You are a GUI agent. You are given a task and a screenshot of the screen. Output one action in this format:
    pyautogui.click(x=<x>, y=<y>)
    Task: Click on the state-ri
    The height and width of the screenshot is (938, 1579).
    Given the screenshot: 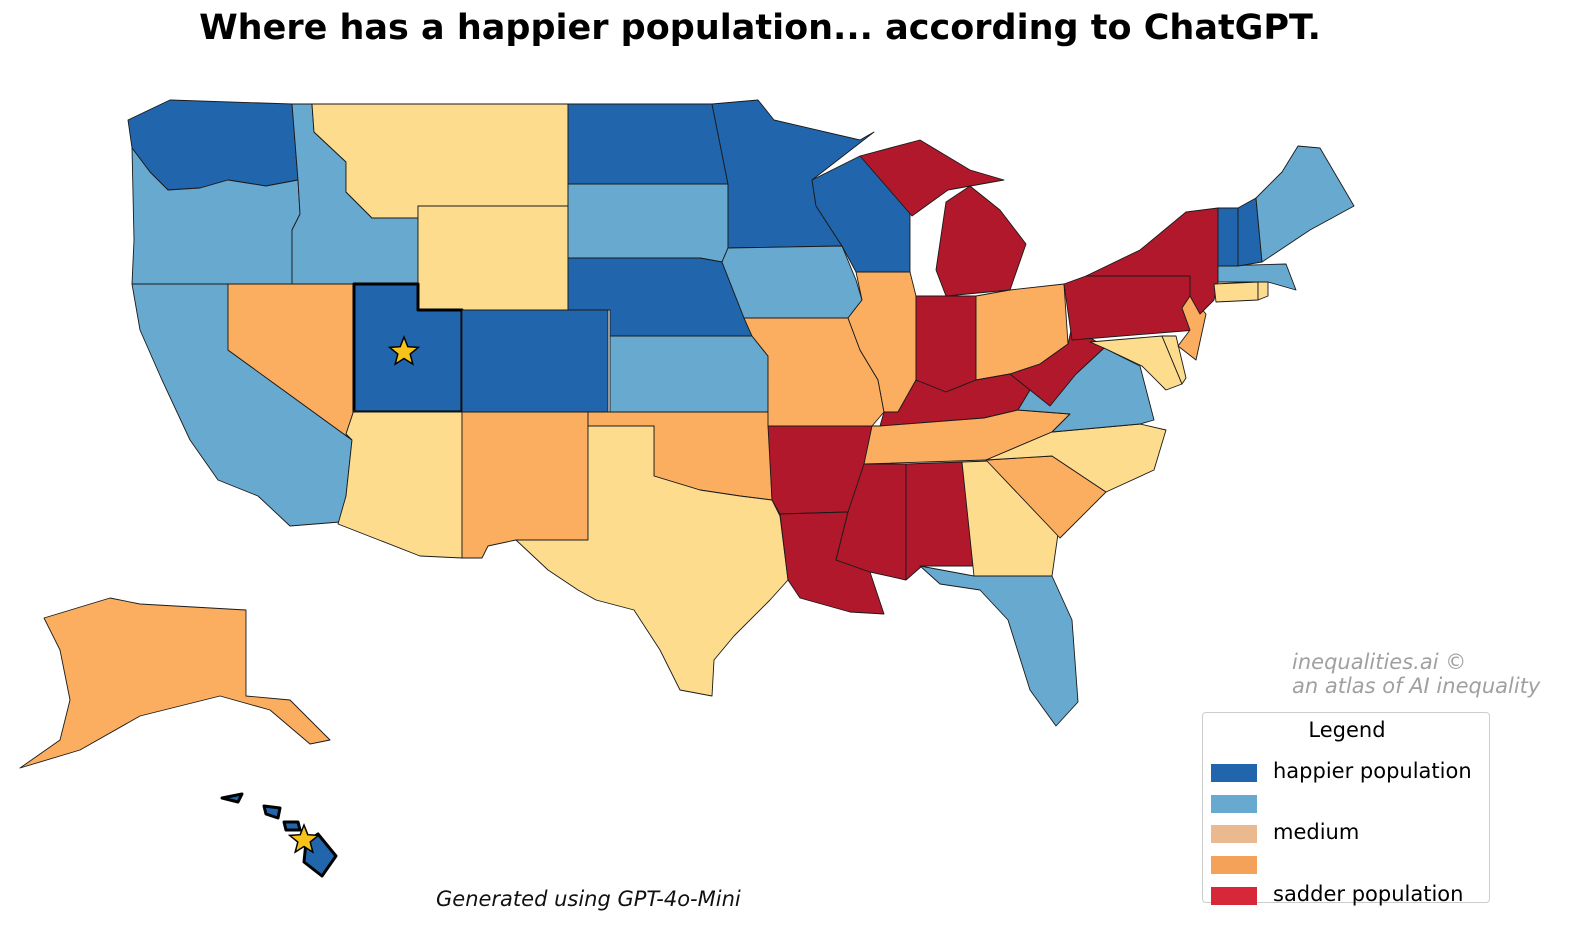 What is the action you would take?
    pyautogui.click(x=1263, y=291)
    